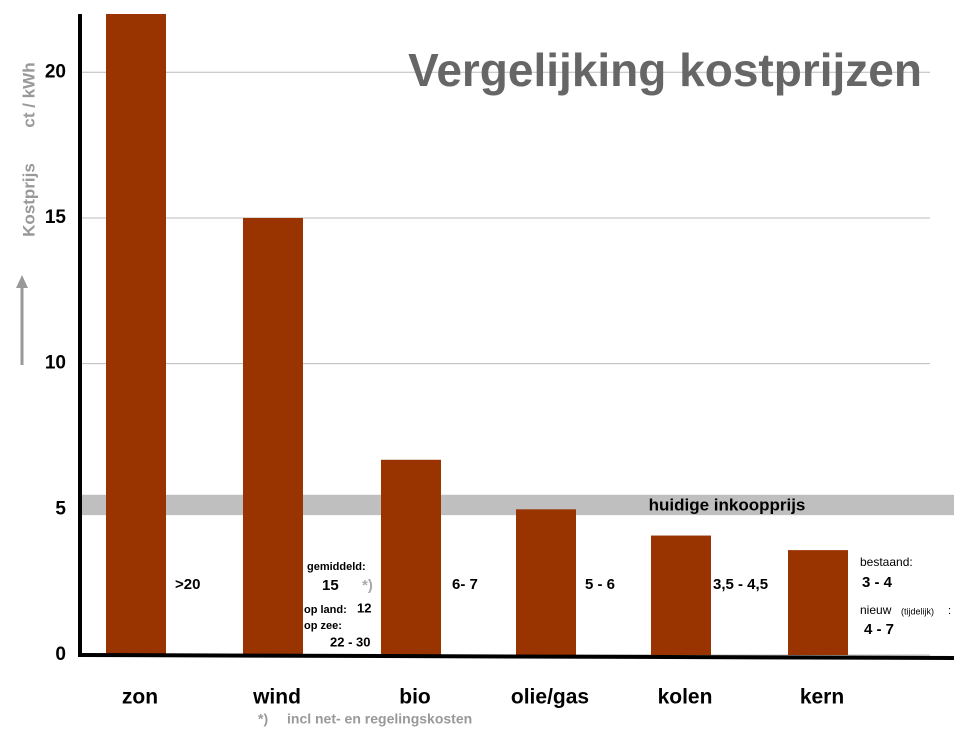 The height and width of the screenshot is (731, 954). Describe the element at coordinates (60, 654) in the screenshot. I see `y-tick-label: 0` at that location.